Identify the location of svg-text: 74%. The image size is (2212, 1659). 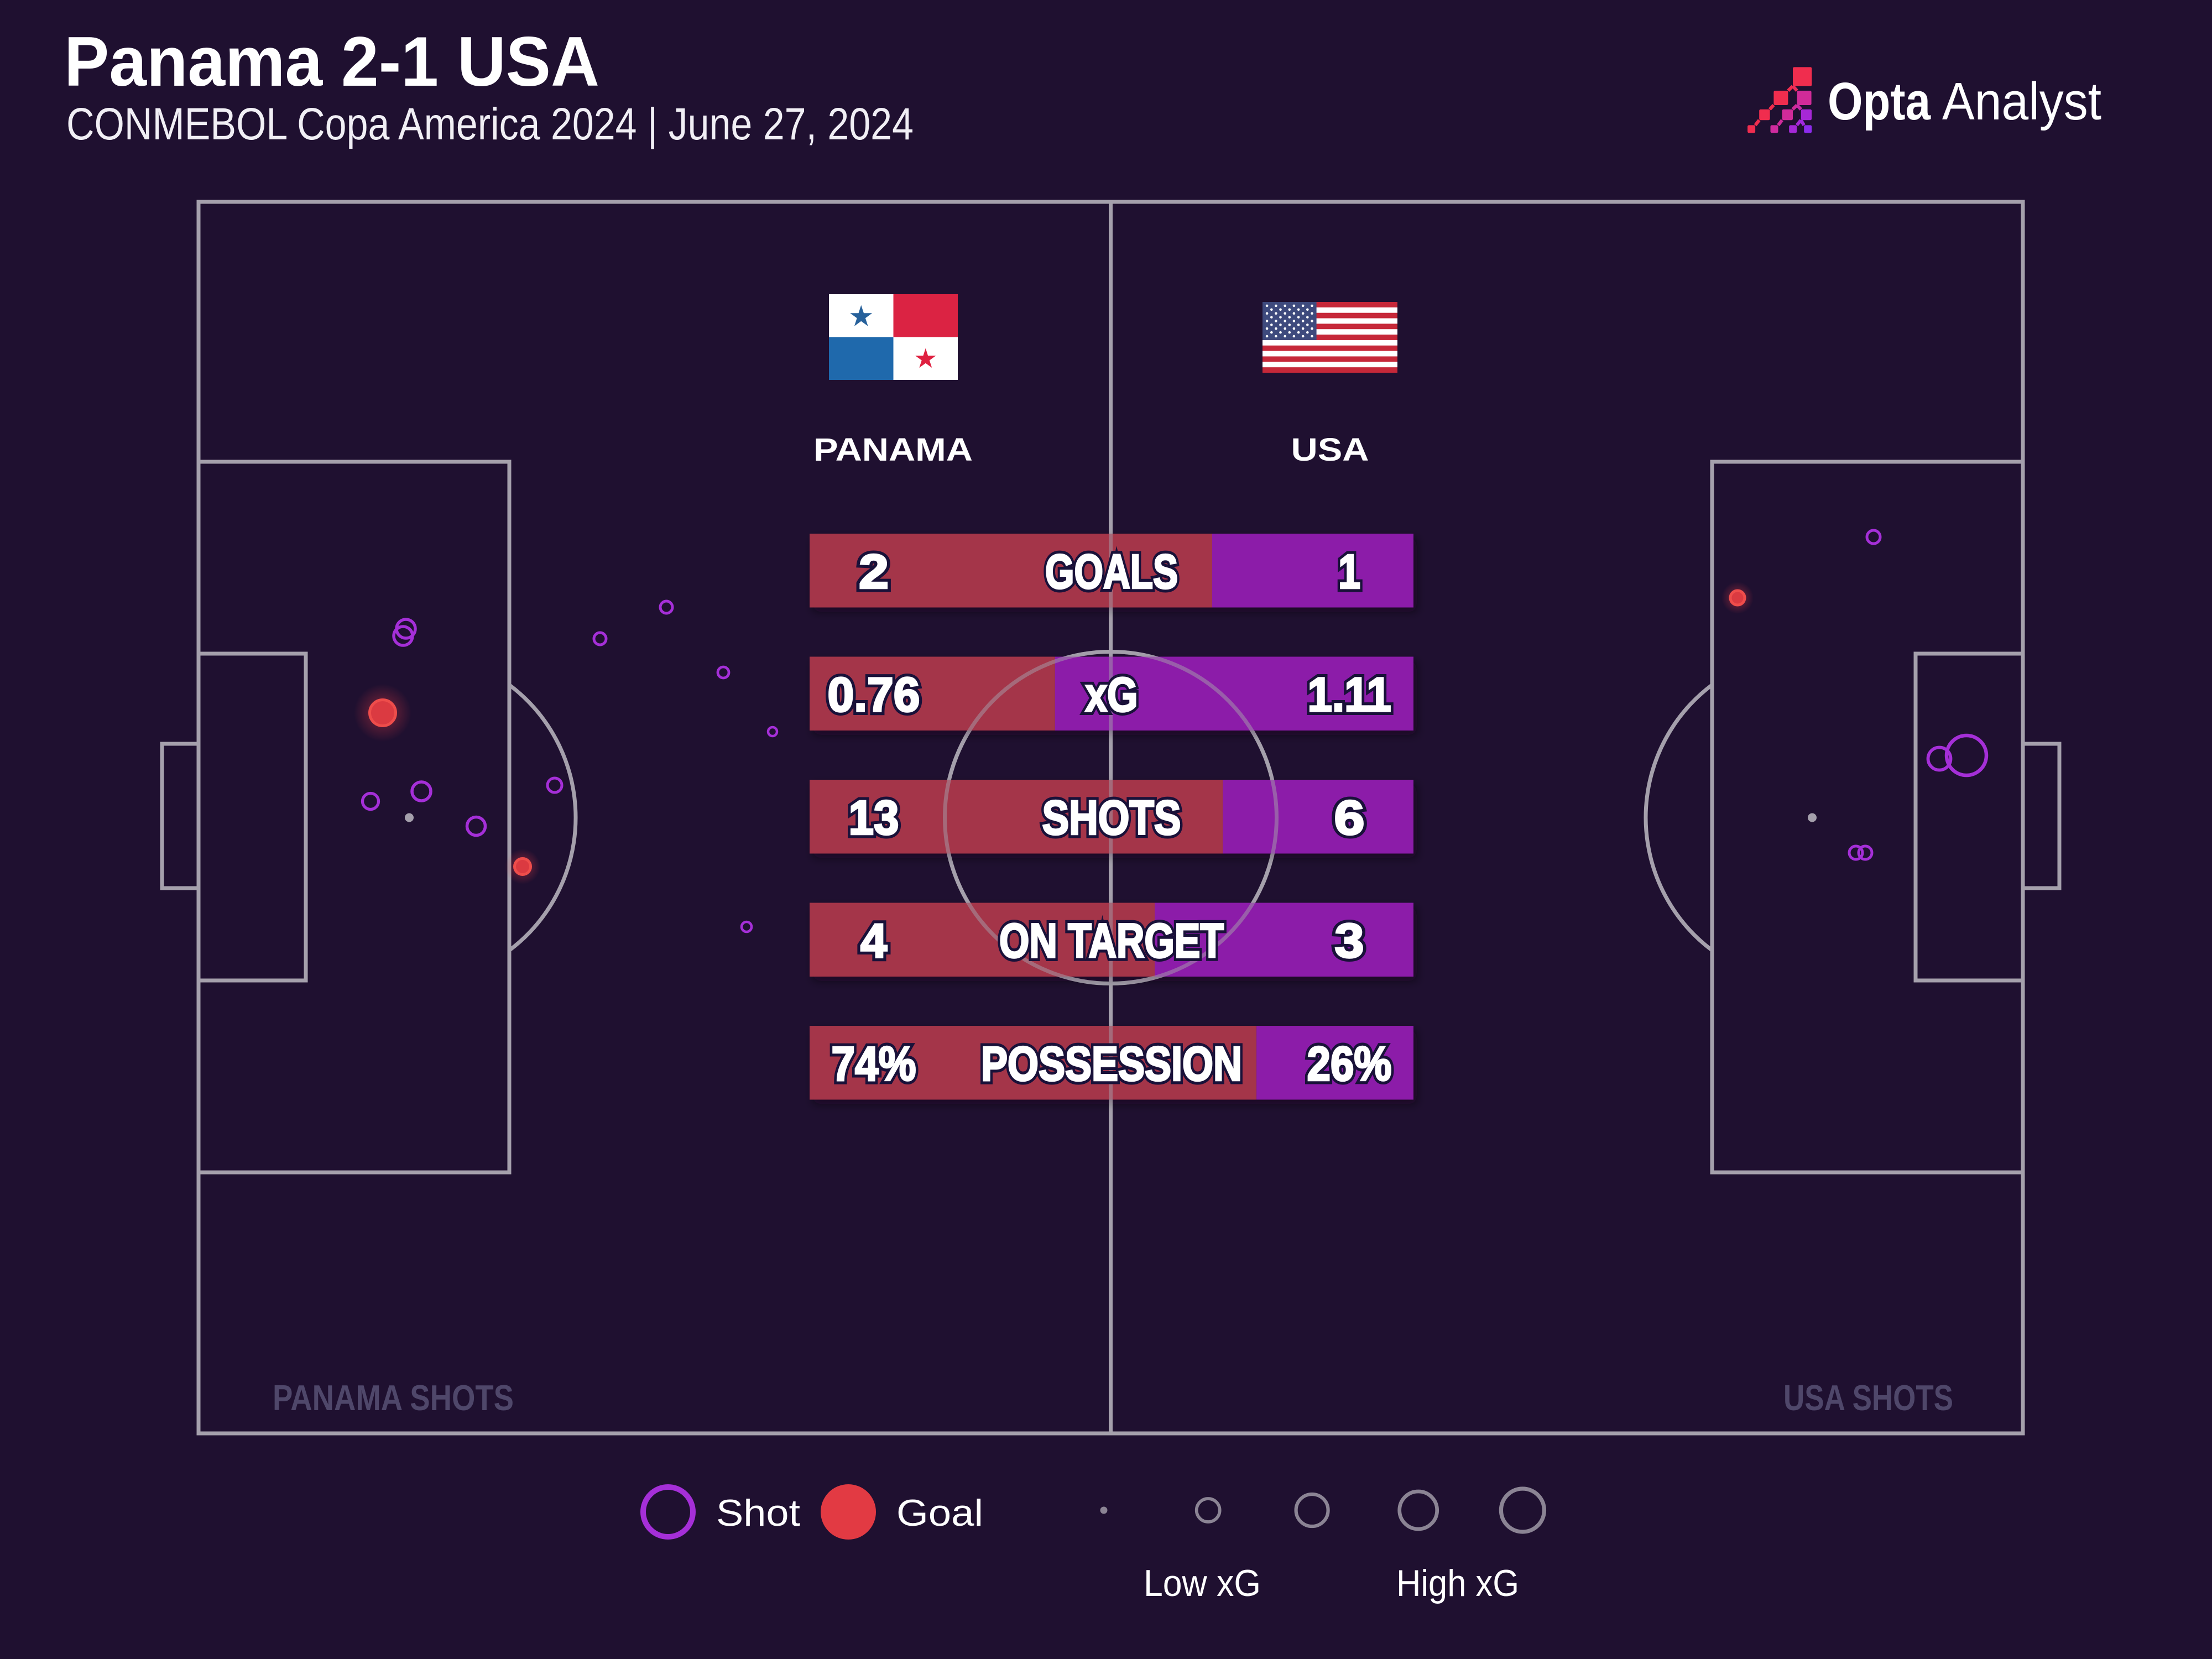
(874, 1064).